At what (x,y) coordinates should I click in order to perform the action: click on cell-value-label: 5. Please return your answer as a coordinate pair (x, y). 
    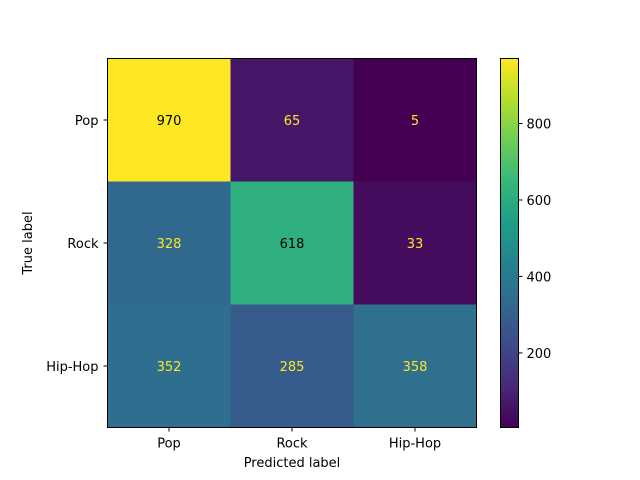
    Looking at the image, I should click on (415, 121).